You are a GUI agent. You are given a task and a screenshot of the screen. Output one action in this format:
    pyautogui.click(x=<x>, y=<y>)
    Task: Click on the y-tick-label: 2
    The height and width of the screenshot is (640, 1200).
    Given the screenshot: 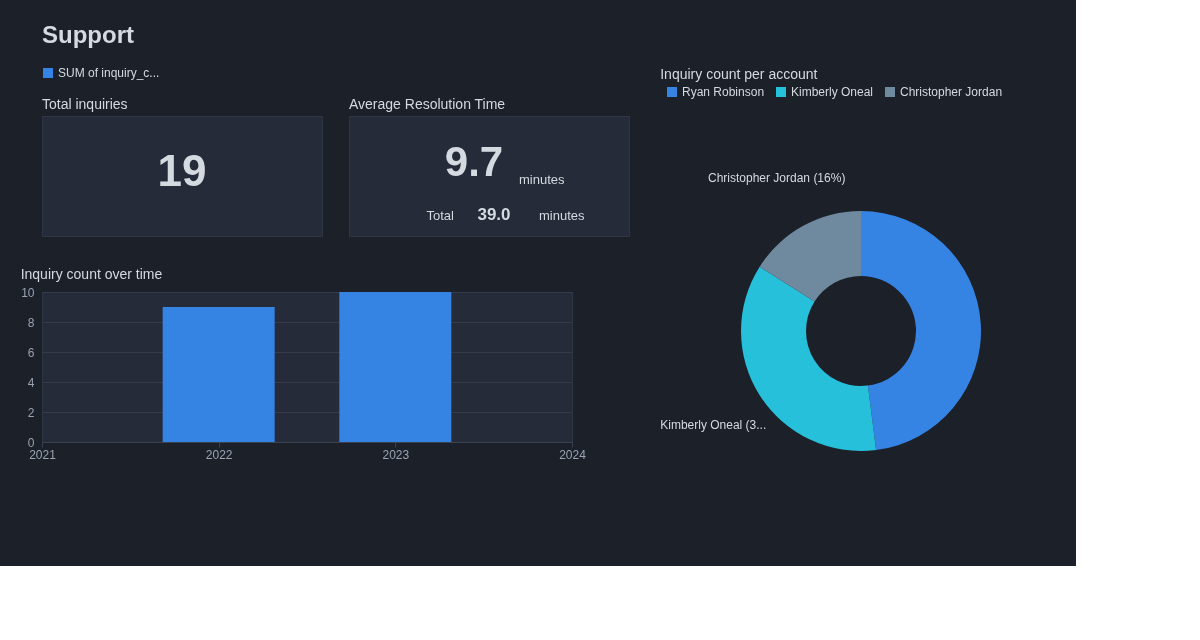 What is the action you would take?
    pyautogui.click(x=31, y=412)
    